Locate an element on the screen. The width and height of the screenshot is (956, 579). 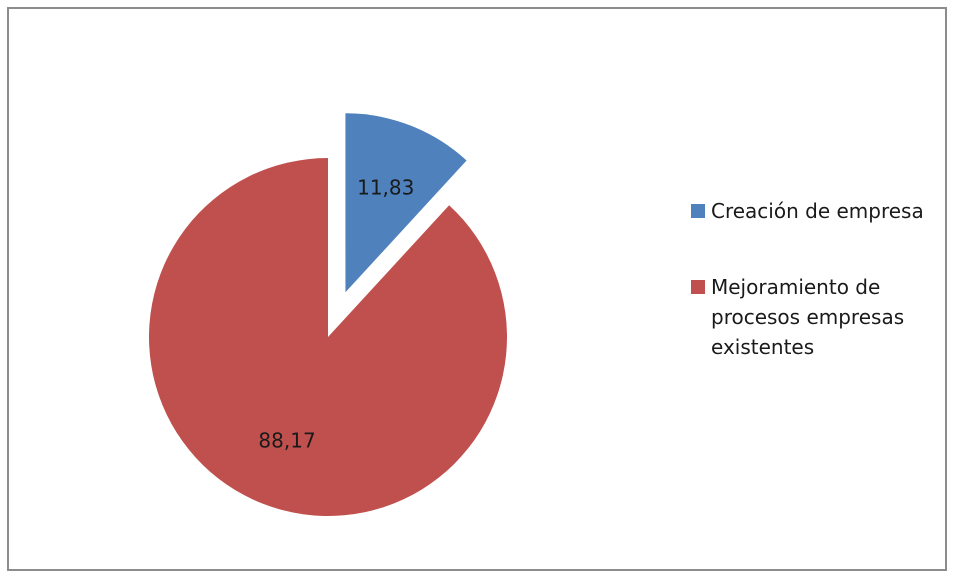
legend-swatch-blue is located at coordinates (698, 211).